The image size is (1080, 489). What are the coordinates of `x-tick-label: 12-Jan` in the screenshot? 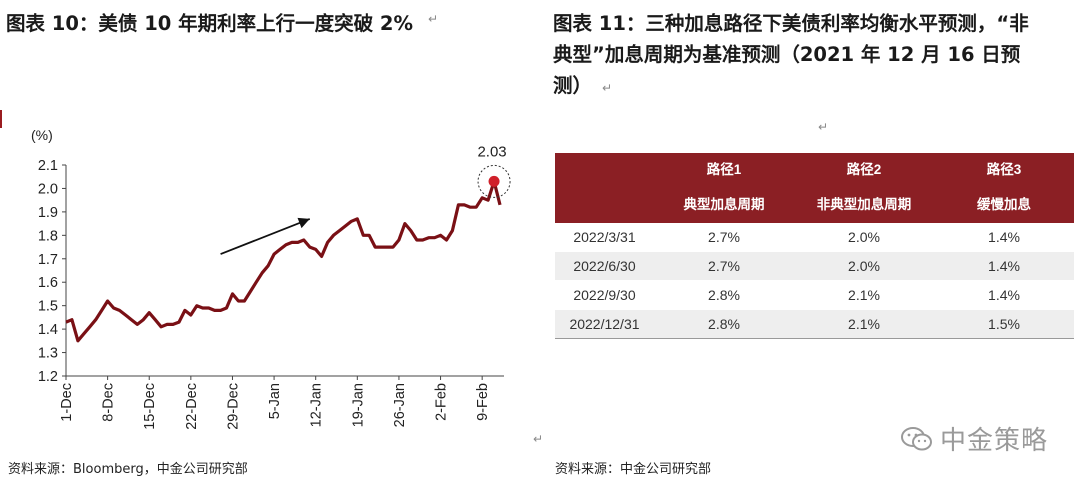 It's located at (317, 405).